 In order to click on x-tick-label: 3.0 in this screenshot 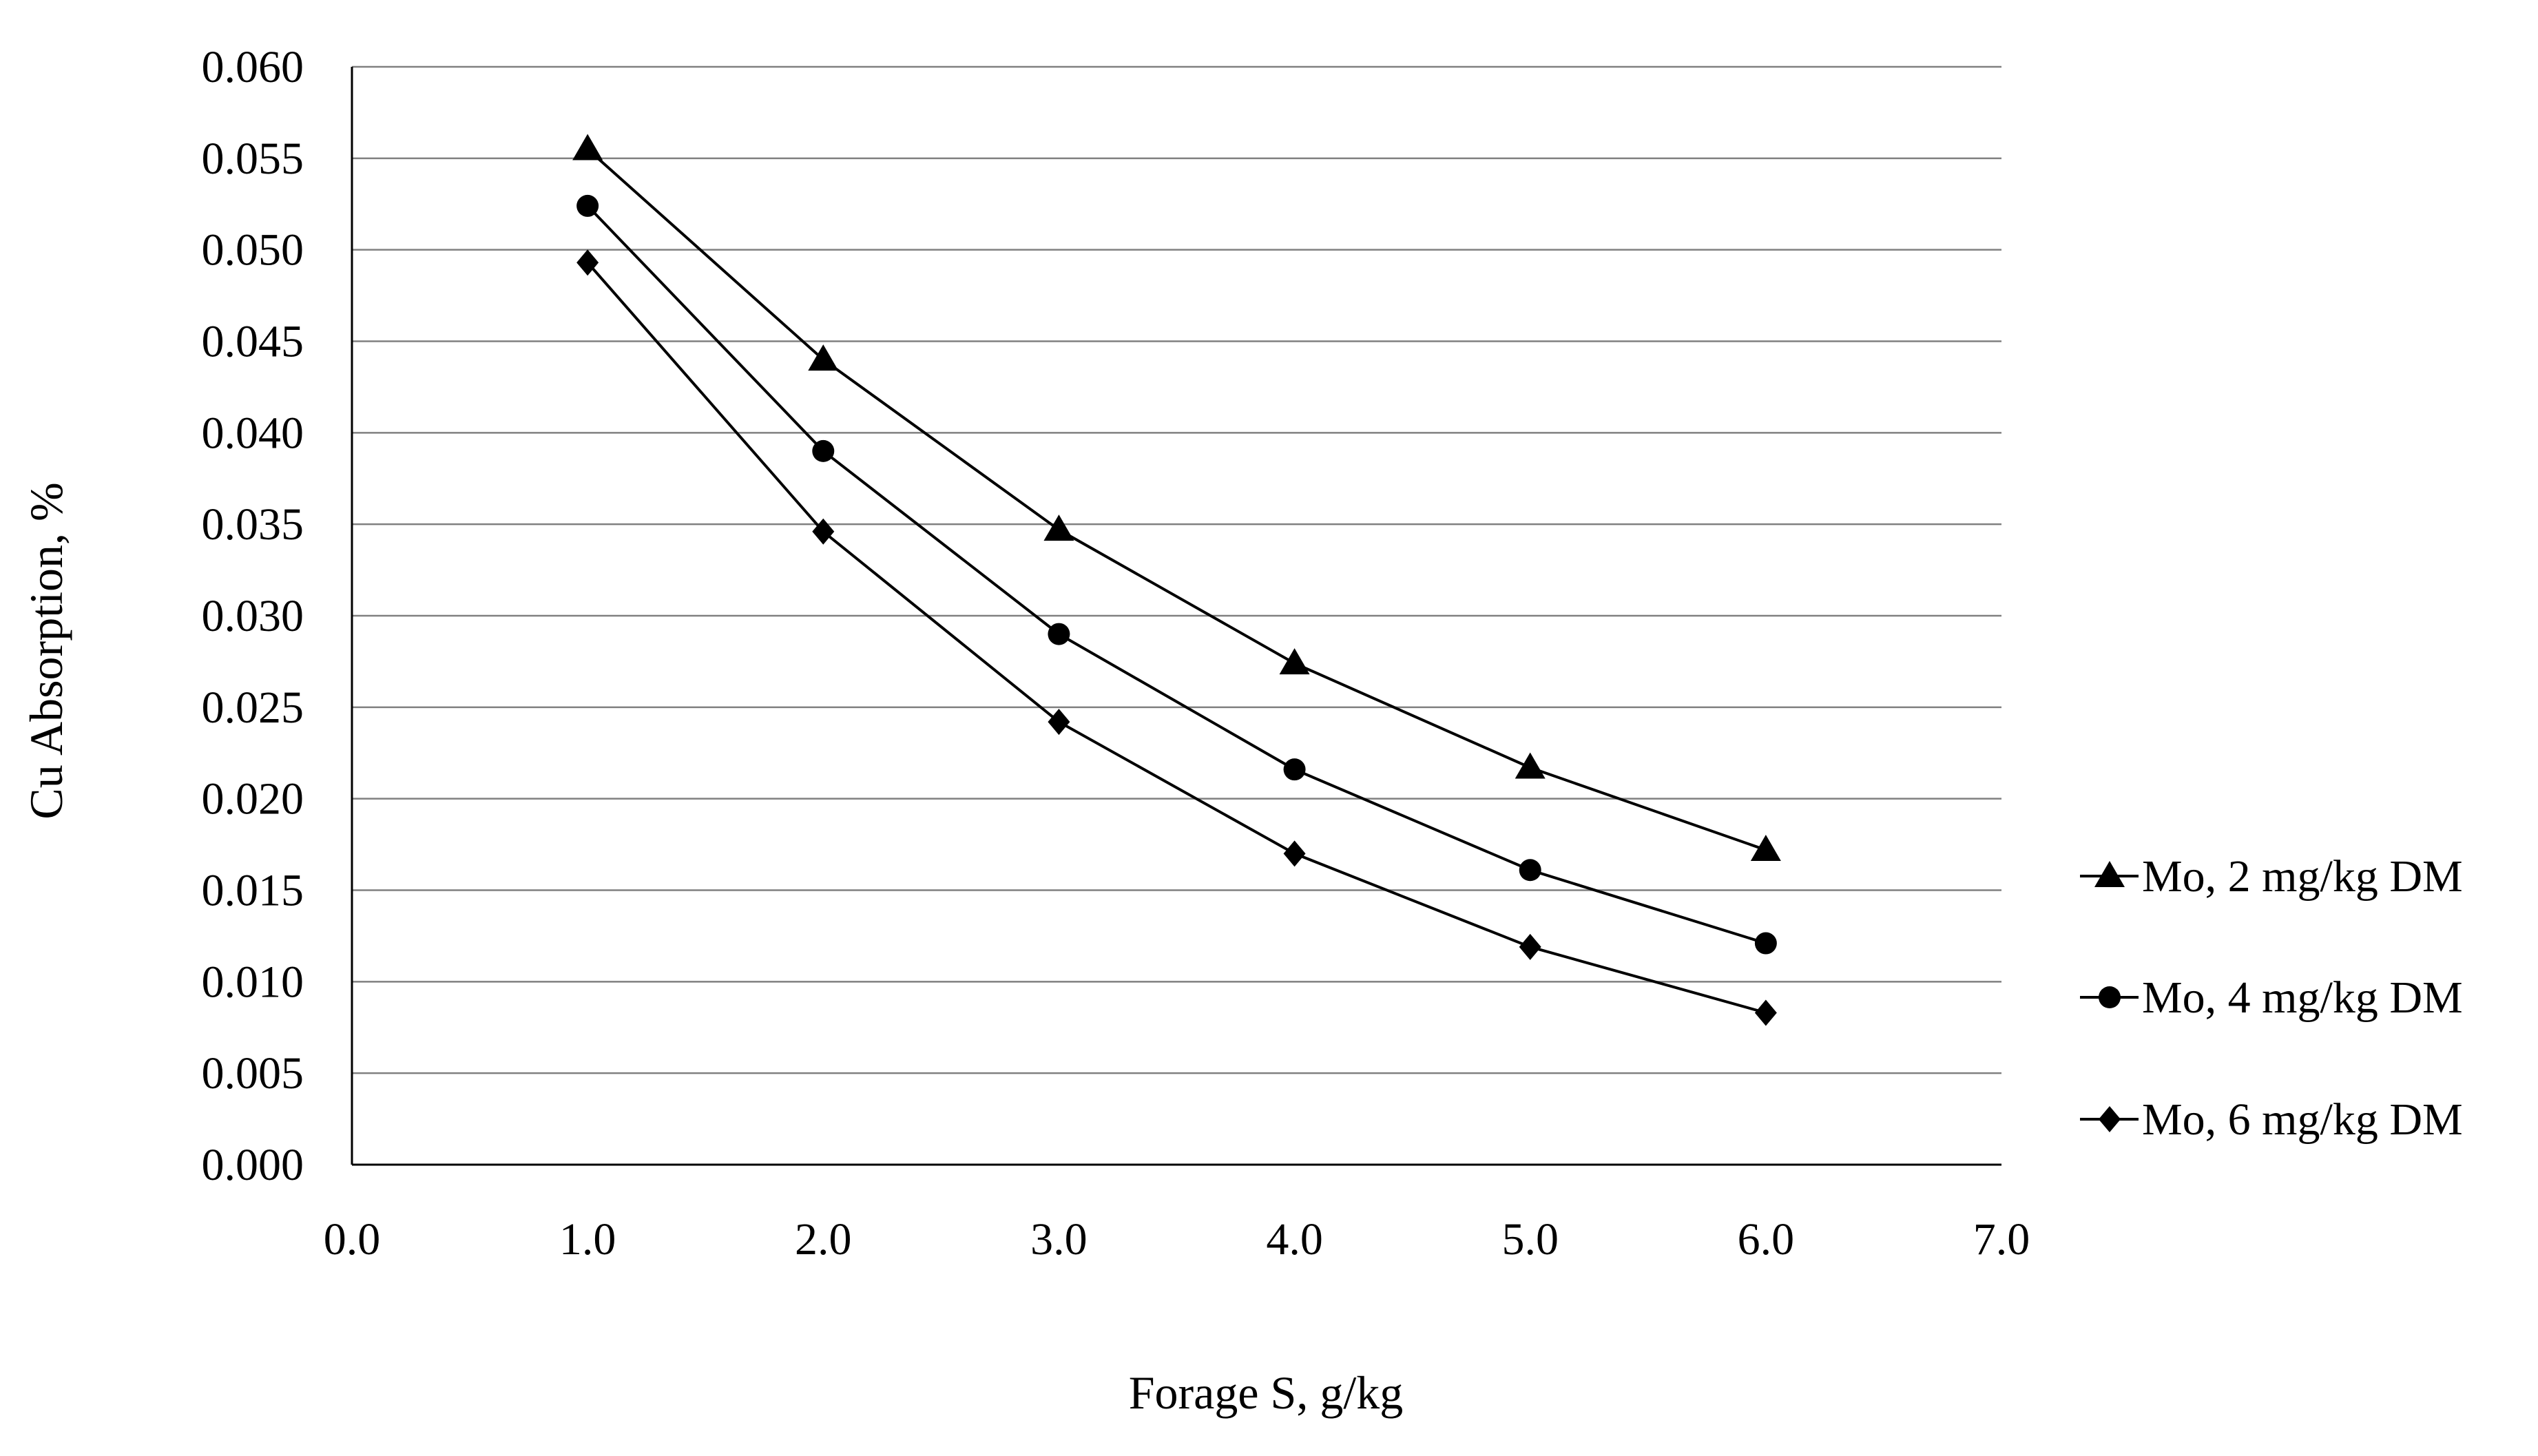, I will do `click(1059, 1239)`.